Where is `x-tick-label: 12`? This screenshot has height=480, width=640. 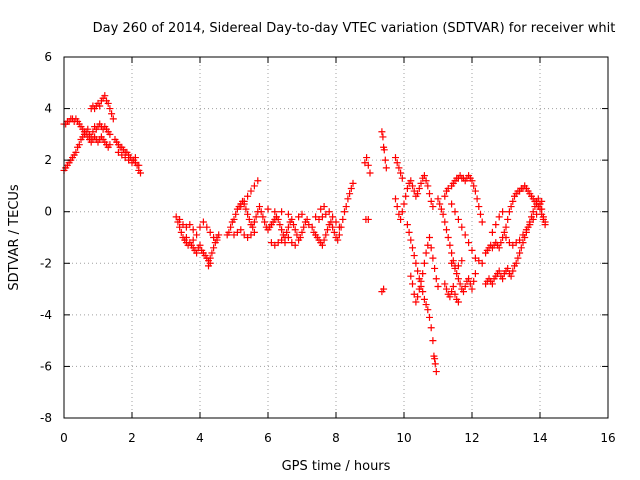
x-tick-label: 12 is located at coordinates (471, 438).